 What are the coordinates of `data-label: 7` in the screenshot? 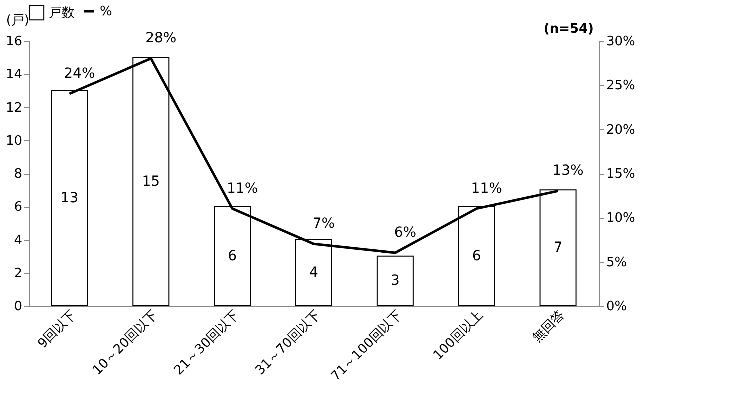 It's located at (558, 248).